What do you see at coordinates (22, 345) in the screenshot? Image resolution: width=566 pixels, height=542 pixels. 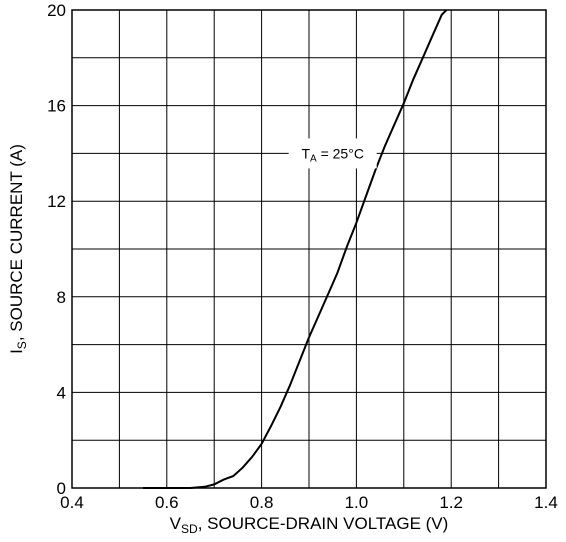 I see `y-axis-label-sub: S` at bounding box center [22, 345].